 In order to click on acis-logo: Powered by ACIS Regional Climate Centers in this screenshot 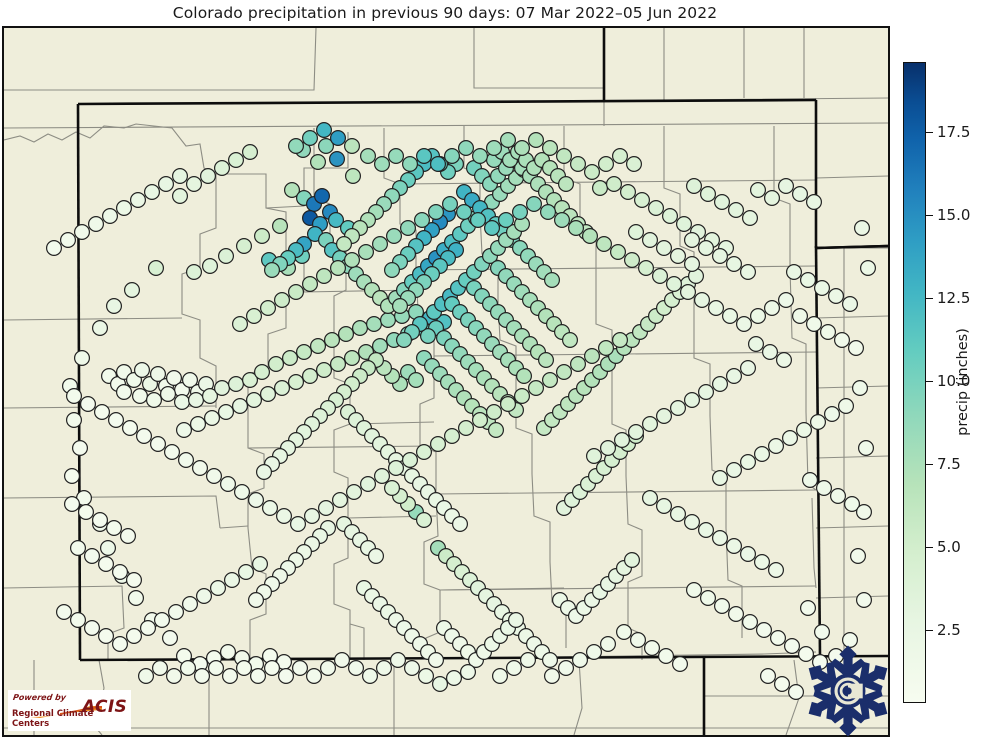, I will do `click(69, 710)`.